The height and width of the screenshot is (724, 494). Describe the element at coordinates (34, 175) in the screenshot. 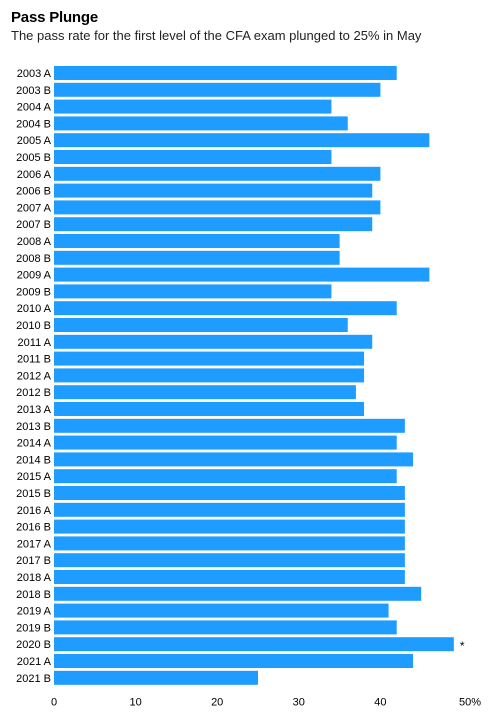

I see `category-label: 2006 A` at that location.